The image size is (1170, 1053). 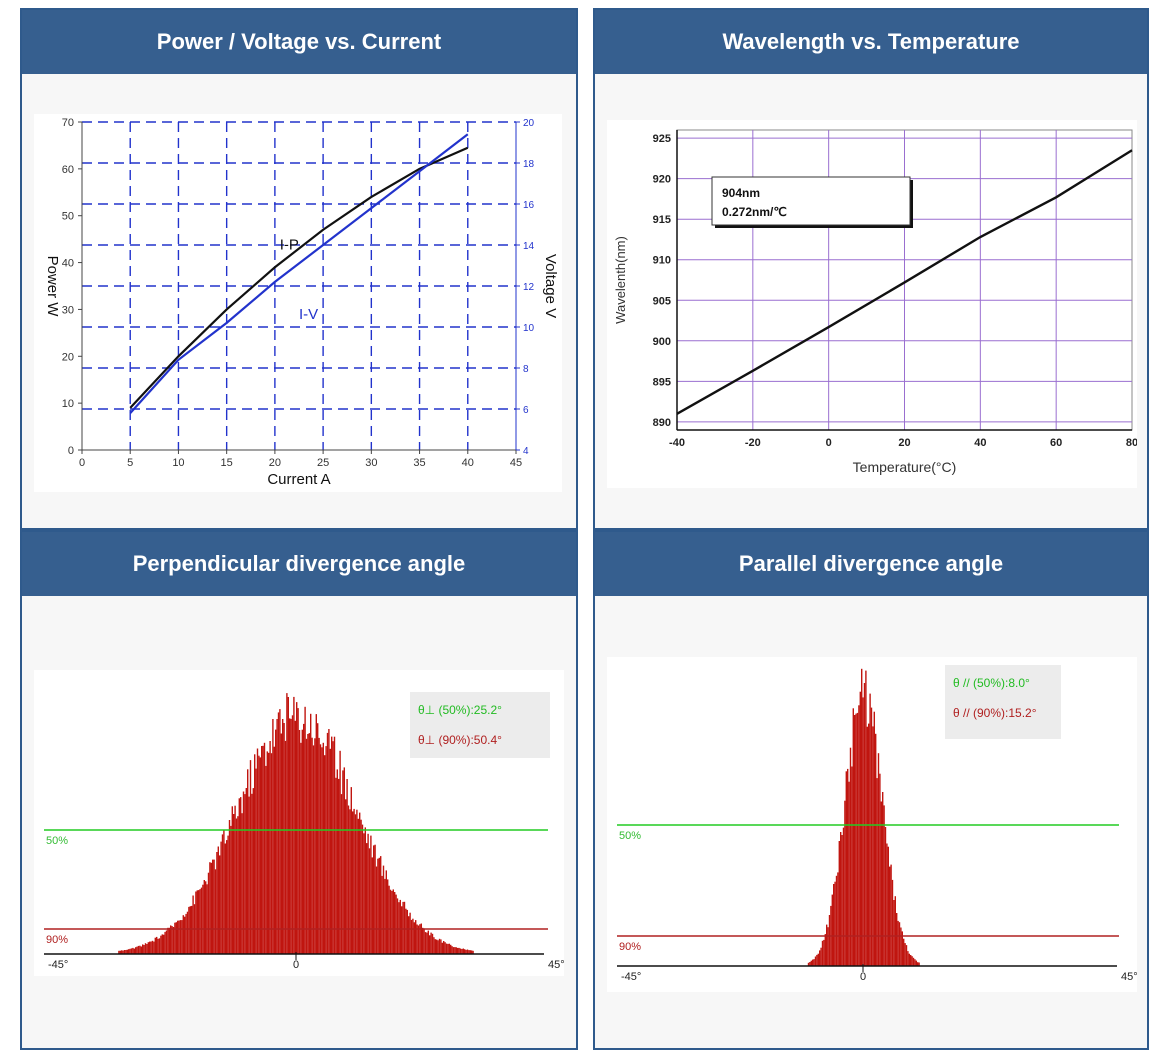 What do you see at coordinates (529, 205) in the screenshot?
I see `y2-tick-label: 16` at bounding box center [529, 205].